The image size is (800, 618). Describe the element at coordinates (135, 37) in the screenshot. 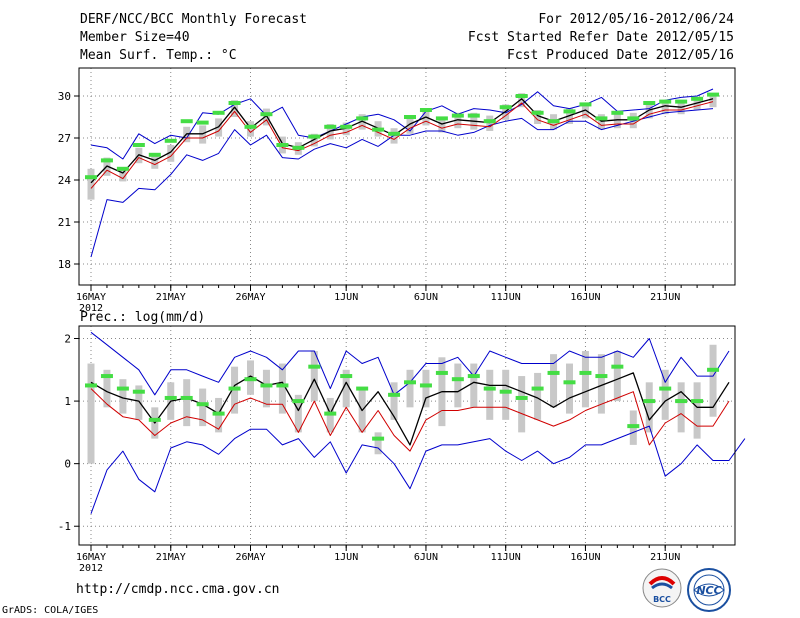

I see `member-size: Member Size=40` at that location.